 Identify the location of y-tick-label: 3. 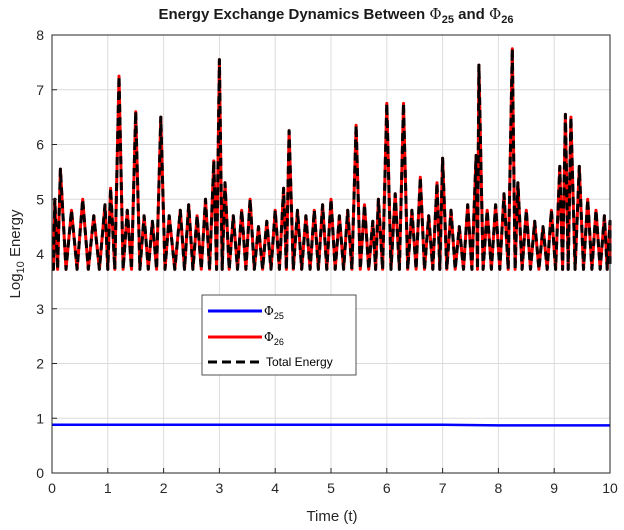
(40, 309).